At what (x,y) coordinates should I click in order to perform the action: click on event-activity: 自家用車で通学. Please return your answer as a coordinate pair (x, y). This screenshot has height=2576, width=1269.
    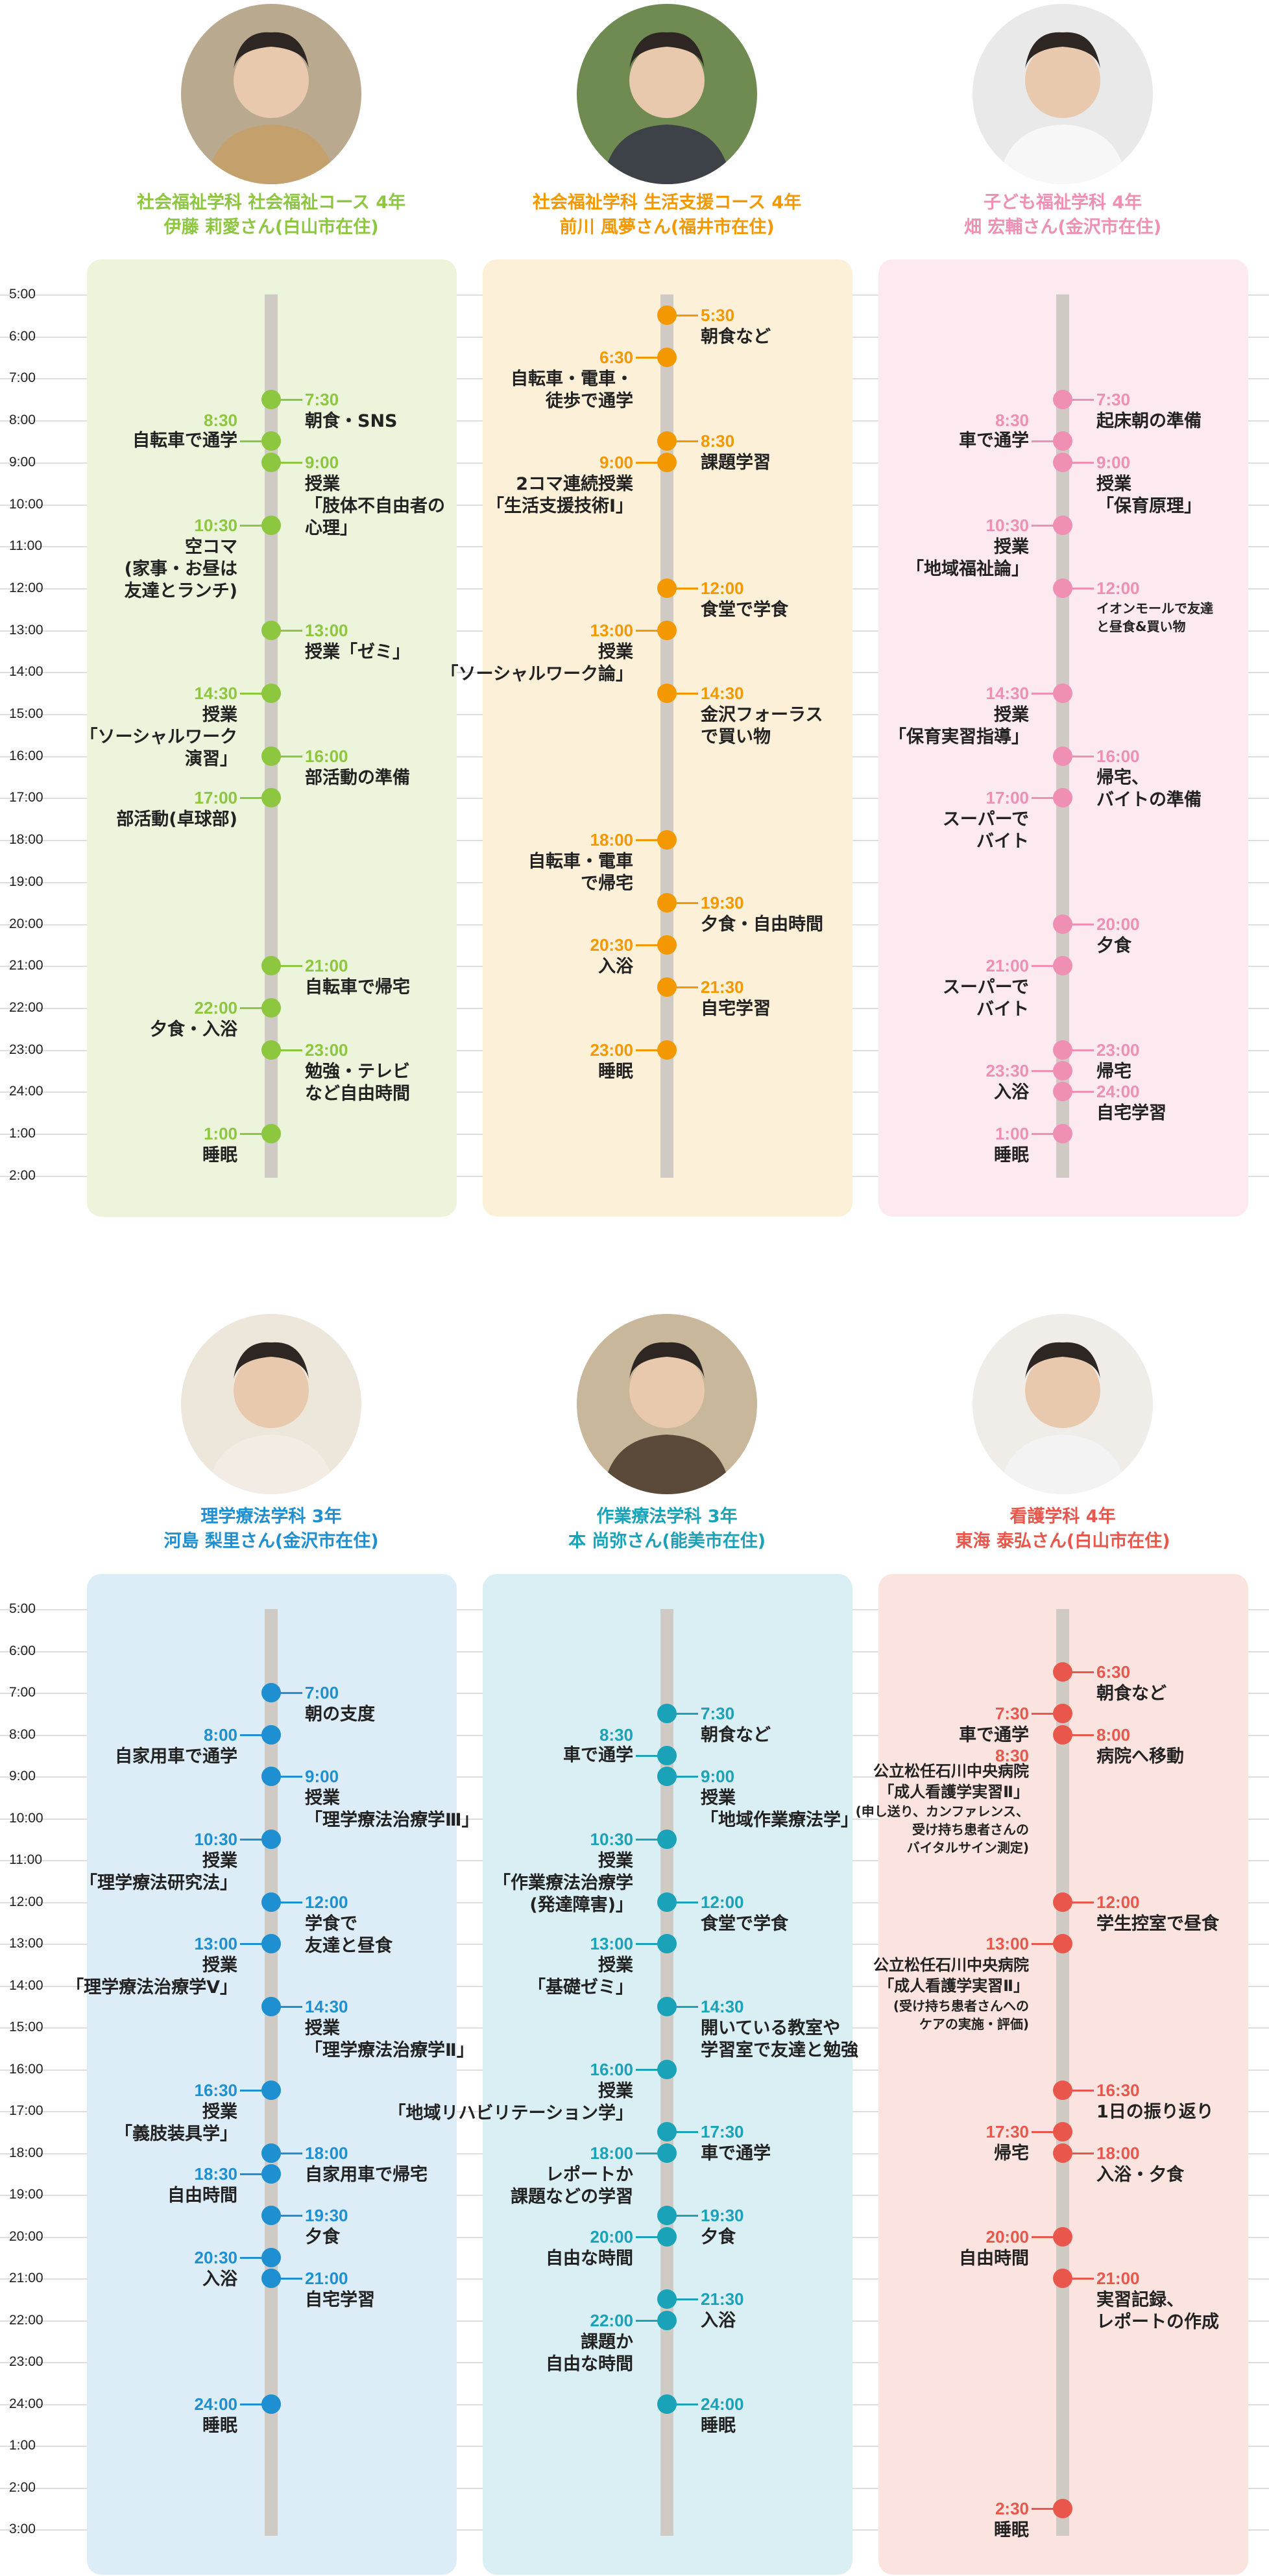
    Looking at the image, I should click on (176, 1756).